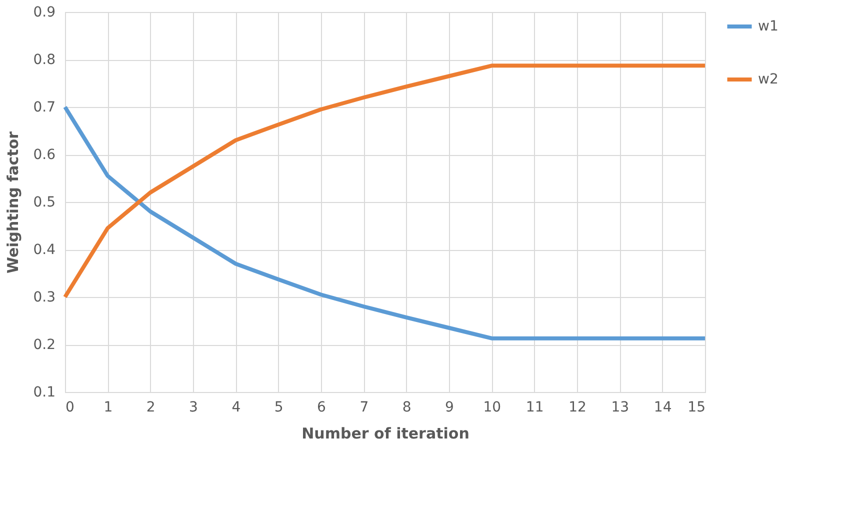 Image resolution: width=844 pixels, height=511 pixels. I want to click on x-tick-label: 4, so click(236, 408).